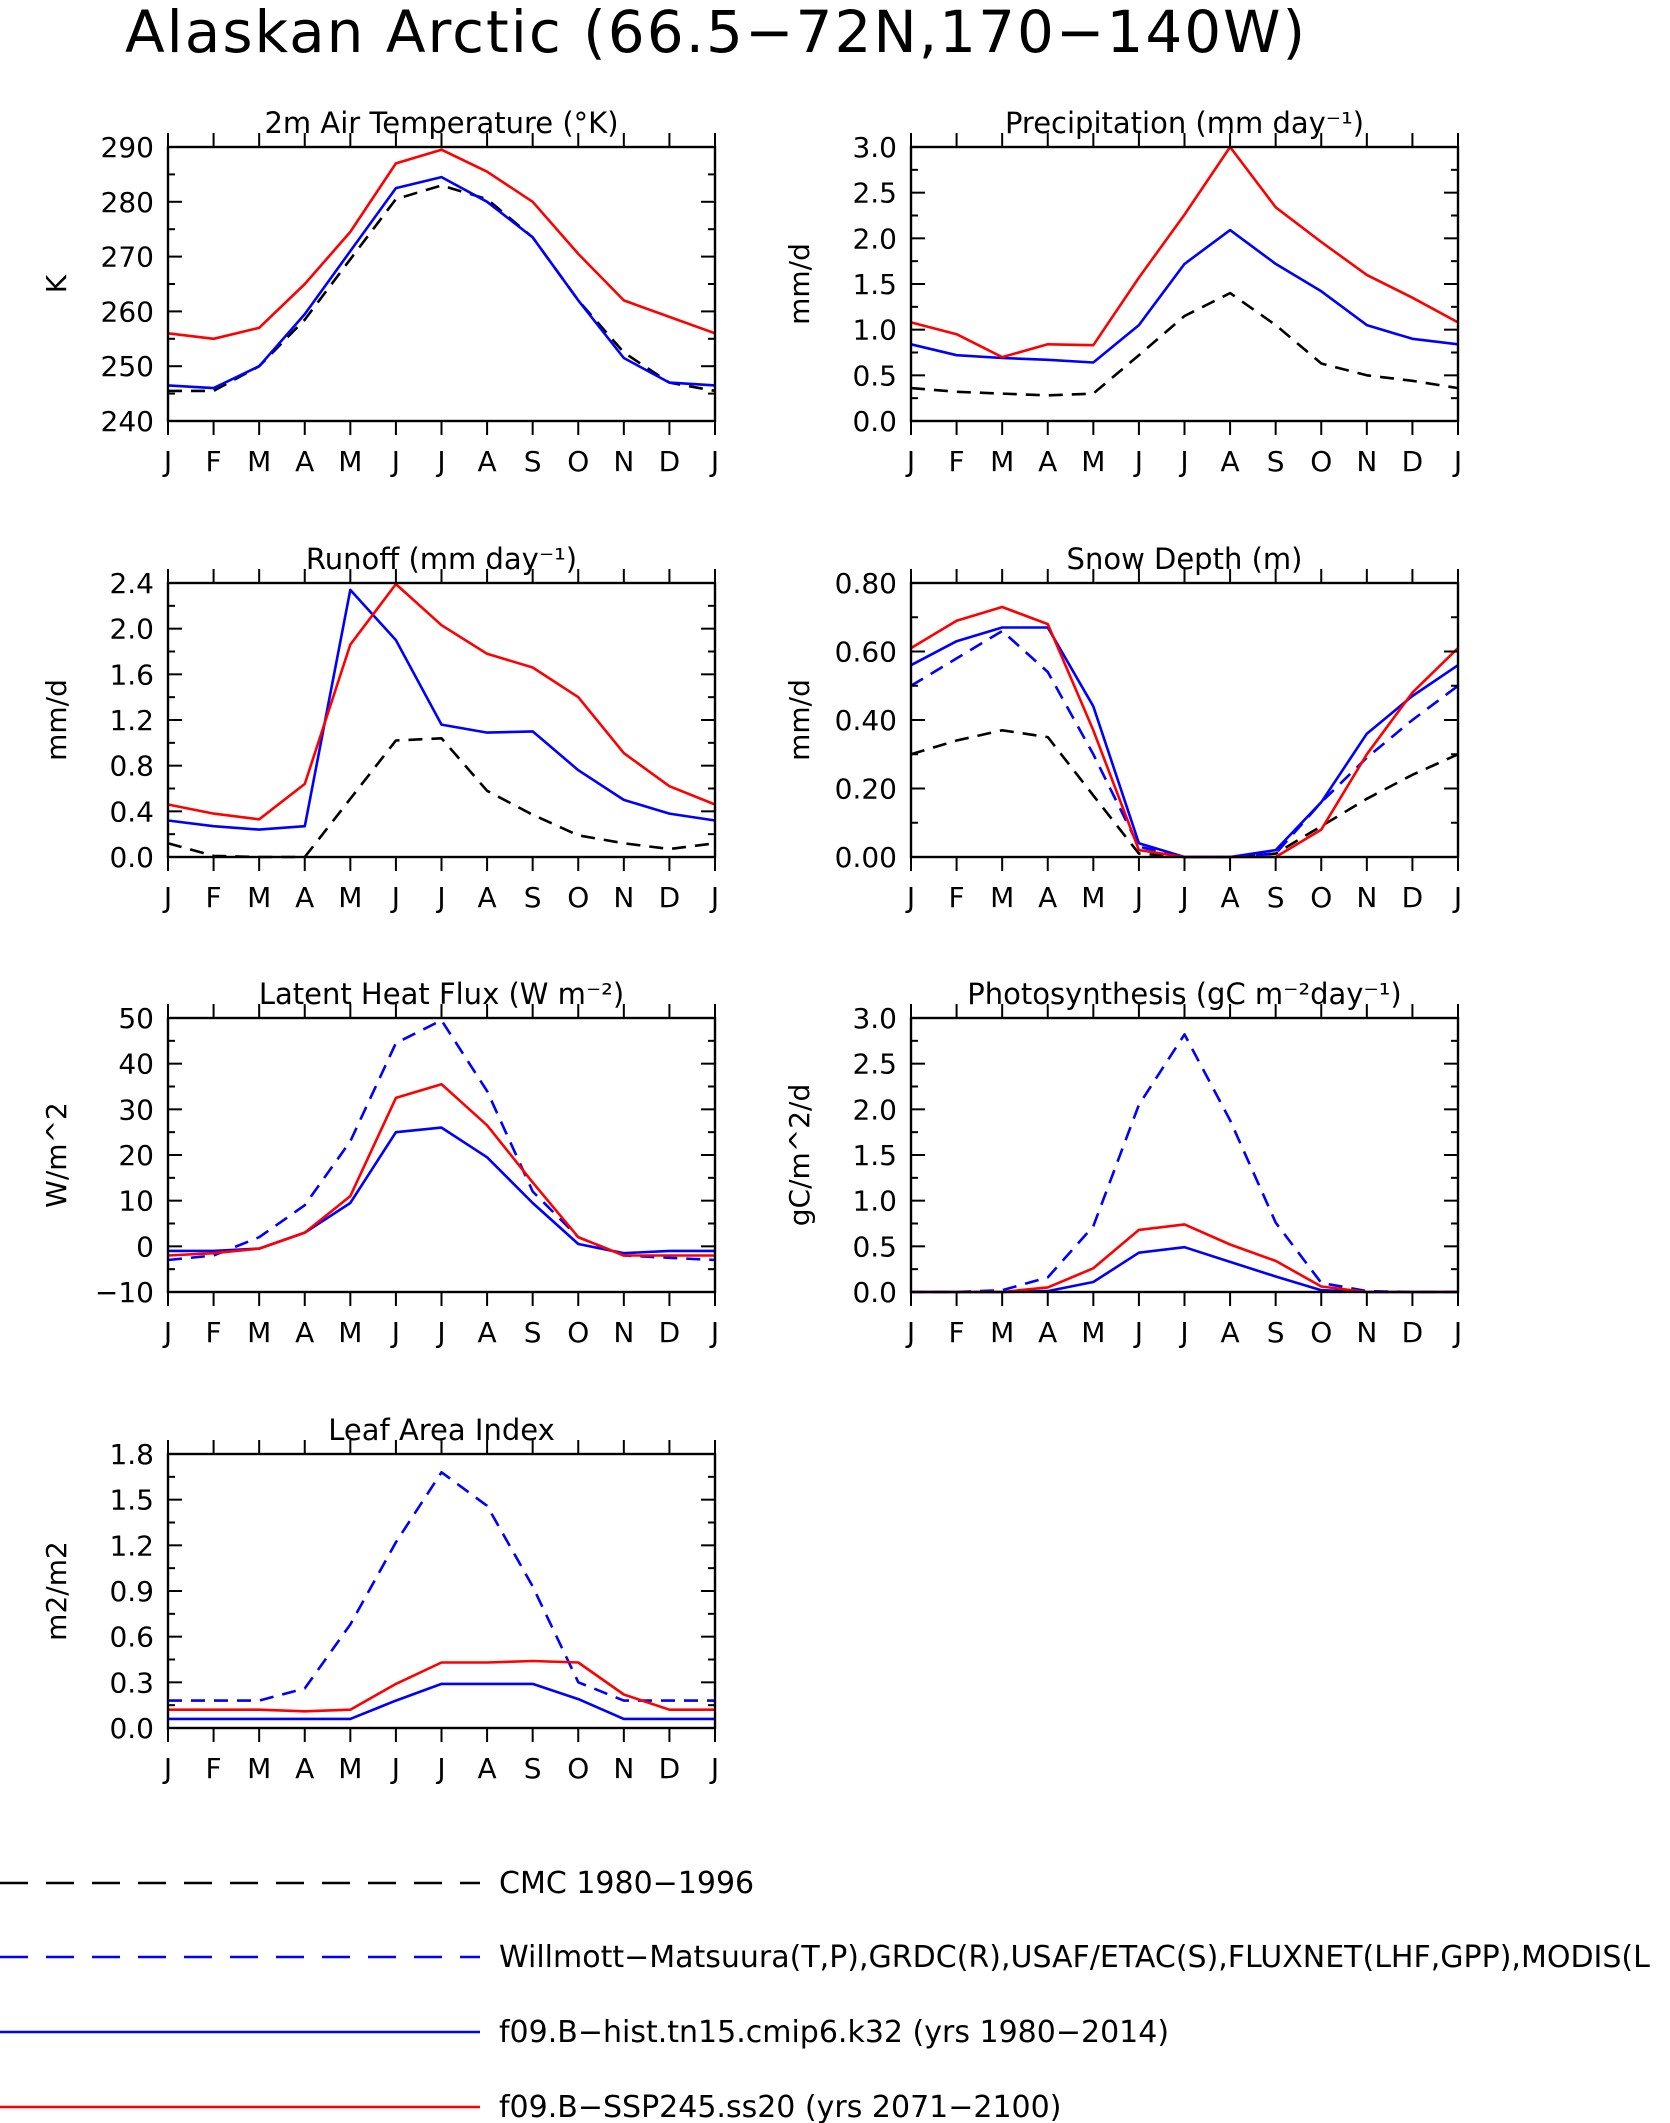 The image size is (1670, 2123). I want to click on y-tick-label: 50, so click(136, 1018).